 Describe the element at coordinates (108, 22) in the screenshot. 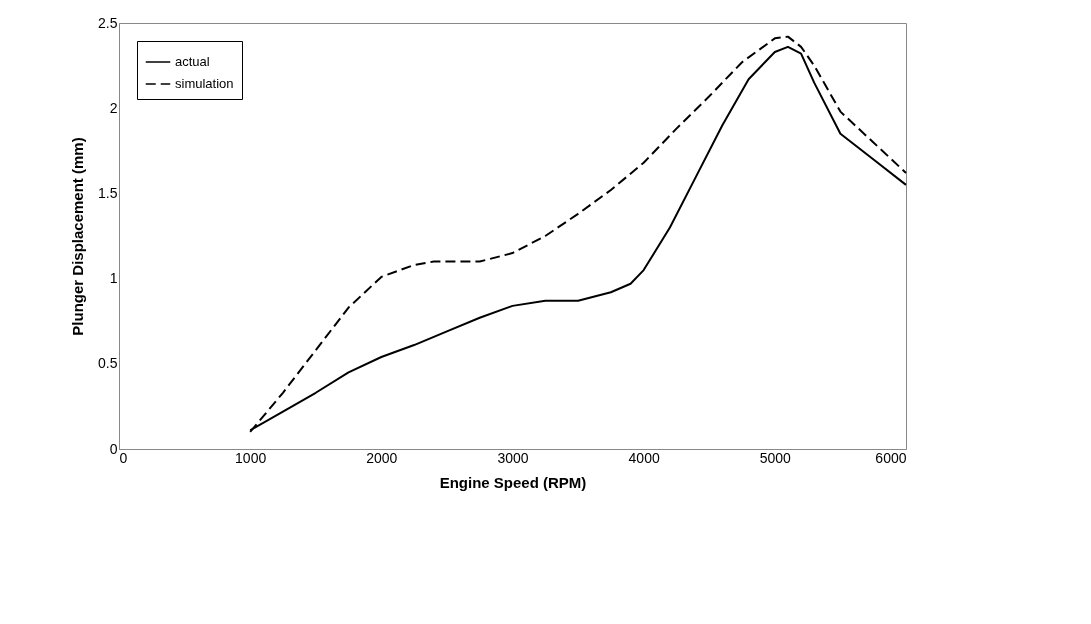

I see `y-tick-label: 2.5` at that location.